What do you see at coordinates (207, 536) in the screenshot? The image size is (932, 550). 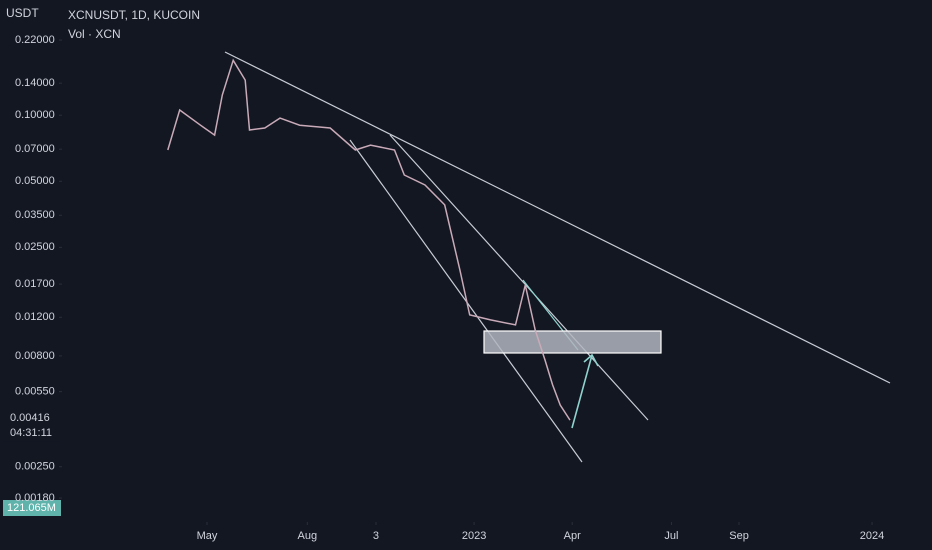 I see `x-tick-label: May` at bounding box center [207, 536].